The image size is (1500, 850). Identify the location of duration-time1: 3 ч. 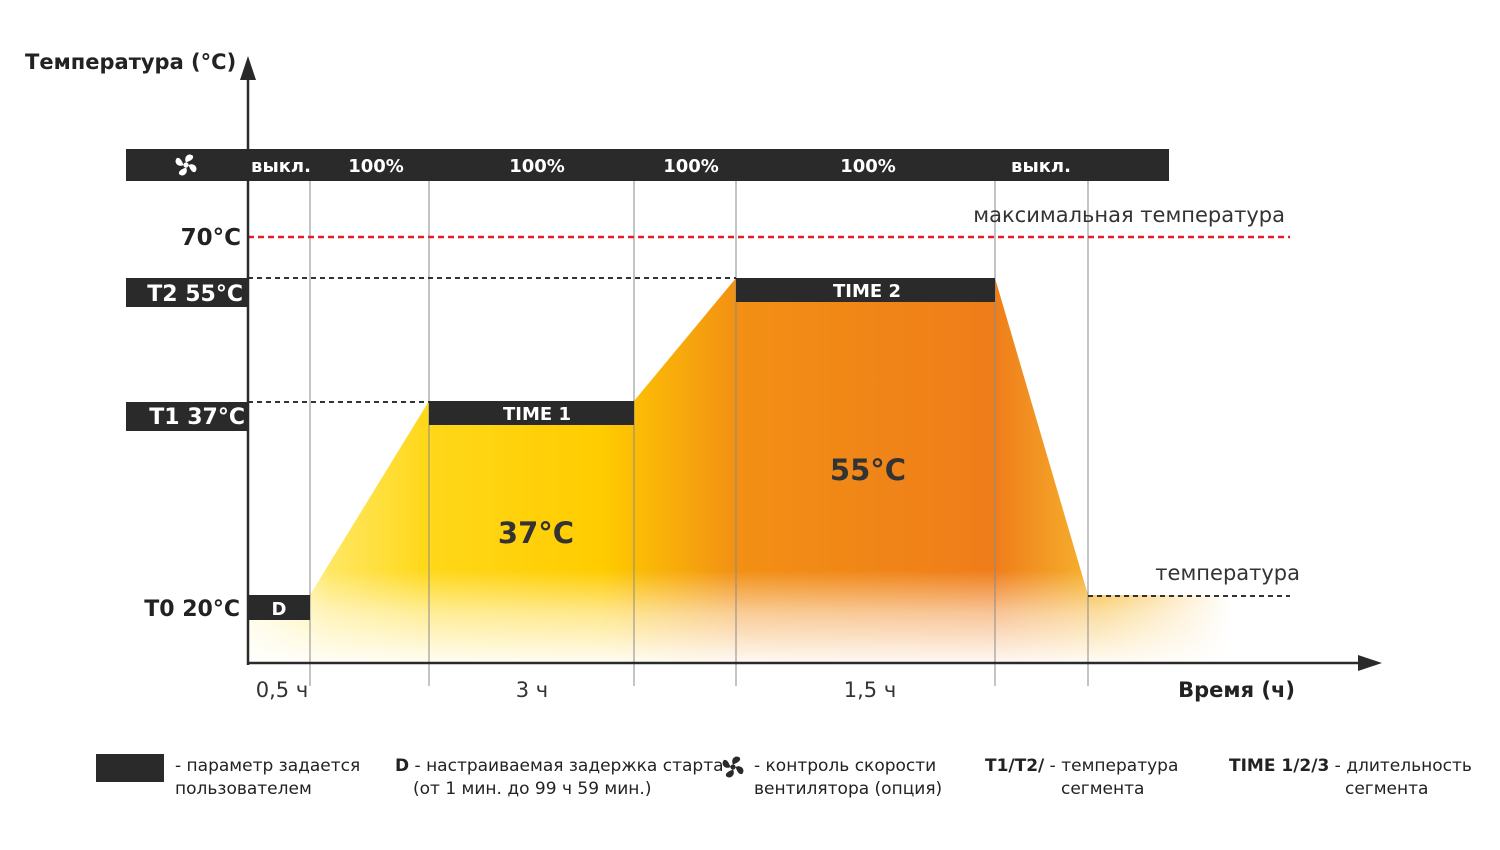
(532, 690).